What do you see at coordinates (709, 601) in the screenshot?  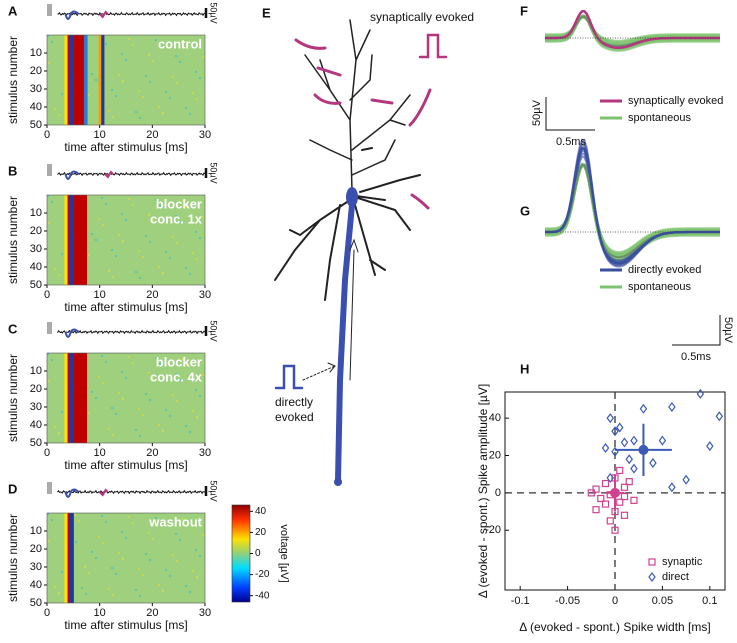 I see `x-tick-label: 0.1` at bounding box center [709, 601].